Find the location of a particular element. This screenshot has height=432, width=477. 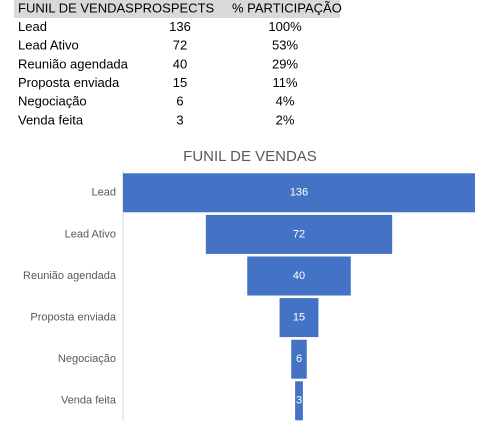

table-cell: Lead is located at coordinates (32, 26).